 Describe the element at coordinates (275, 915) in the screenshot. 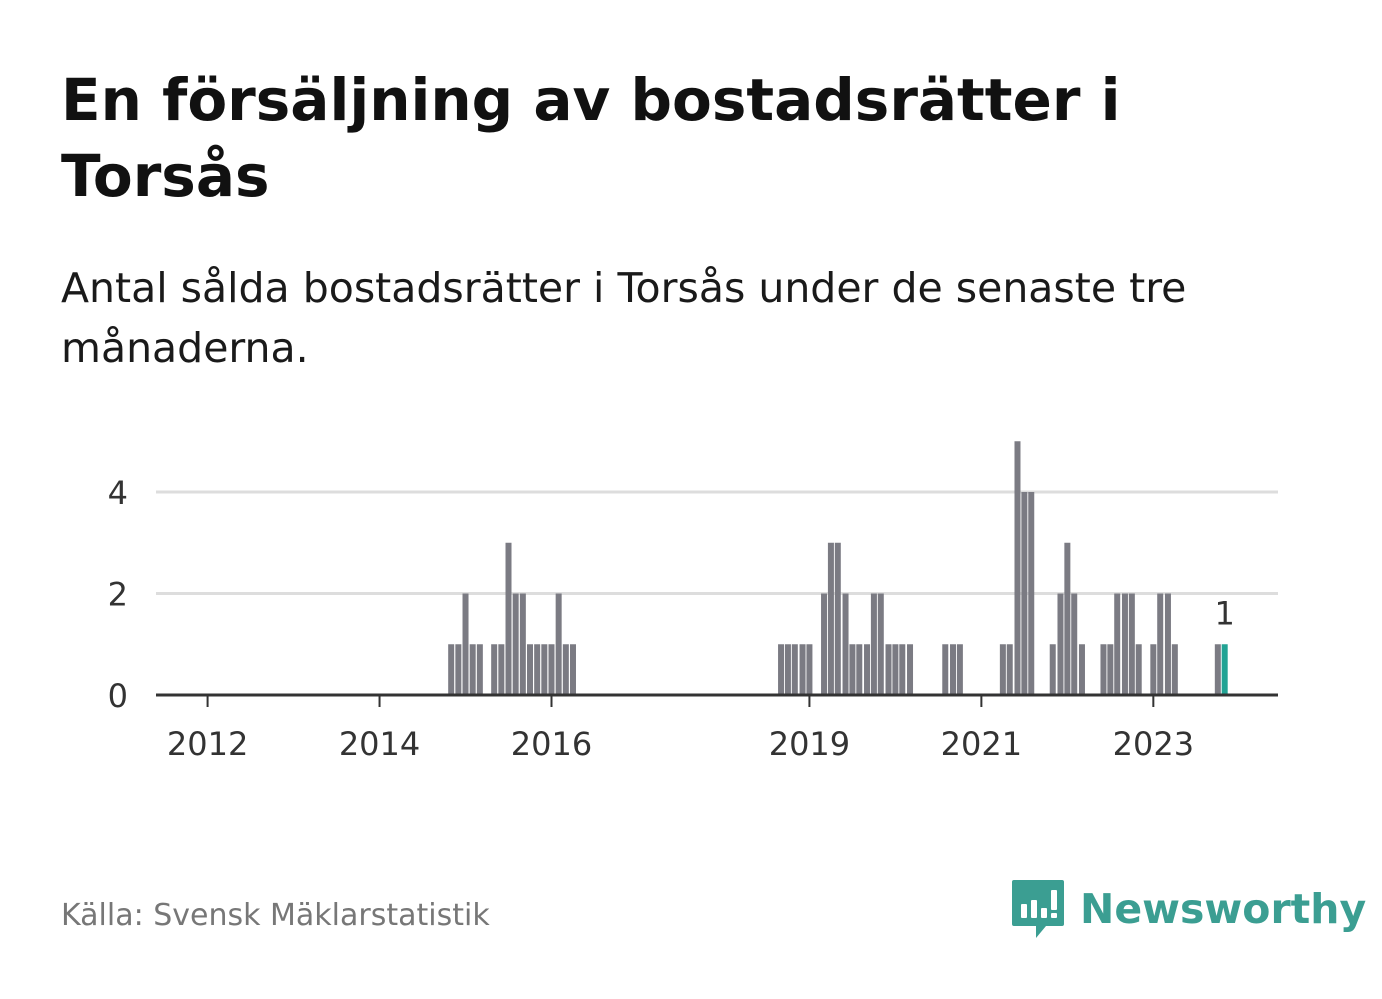

I see `source-note: Källa: Svensk Mäklarstatistik` at that location.